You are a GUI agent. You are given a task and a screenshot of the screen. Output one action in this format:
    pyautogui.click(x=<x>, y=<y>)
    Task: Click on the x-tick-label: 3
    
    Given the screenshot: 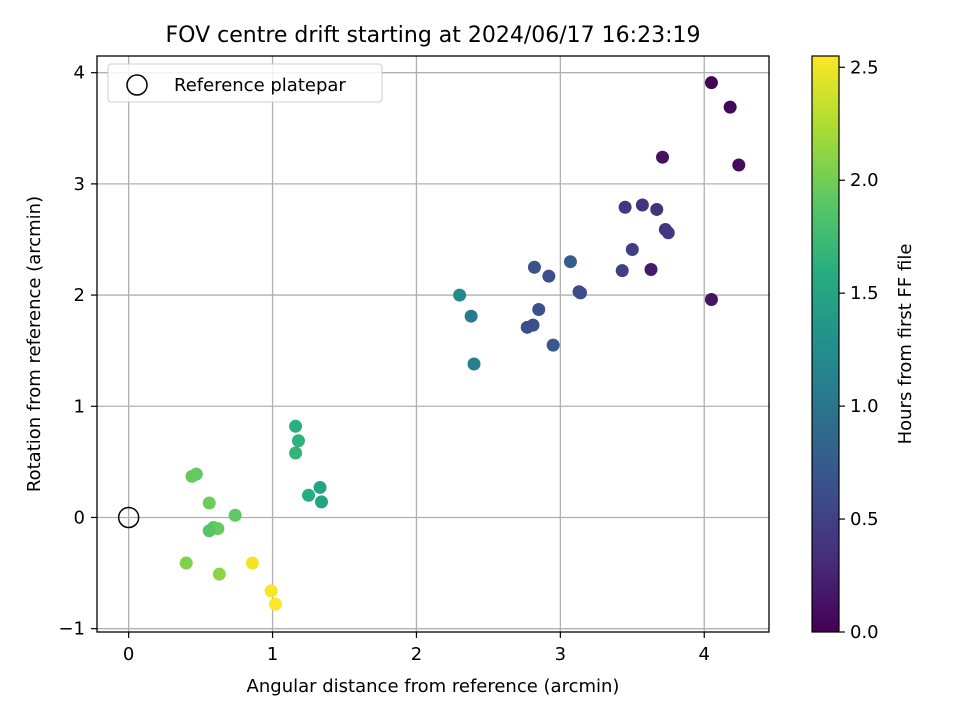 What is the action you would take?
    pyautogui.click(x=560, y=654)
    